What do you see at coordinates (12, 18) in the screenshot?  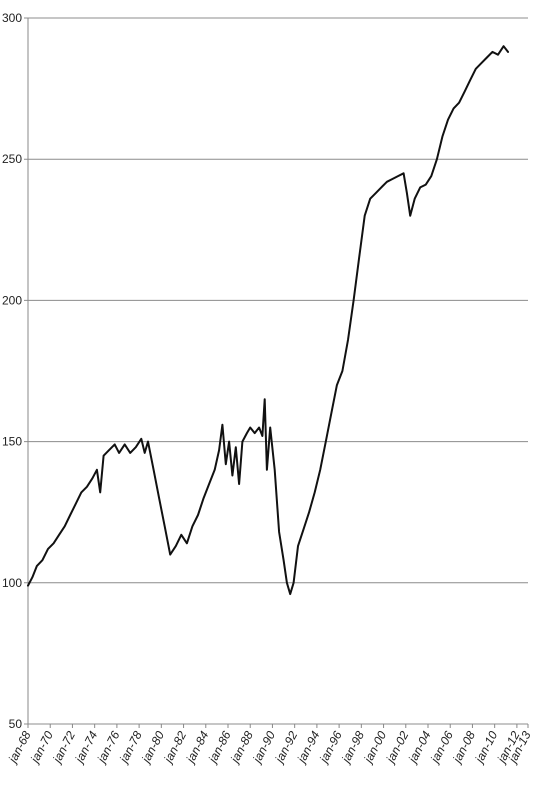 I see `y-tick-label: 300` at bounding box center [12, 18].